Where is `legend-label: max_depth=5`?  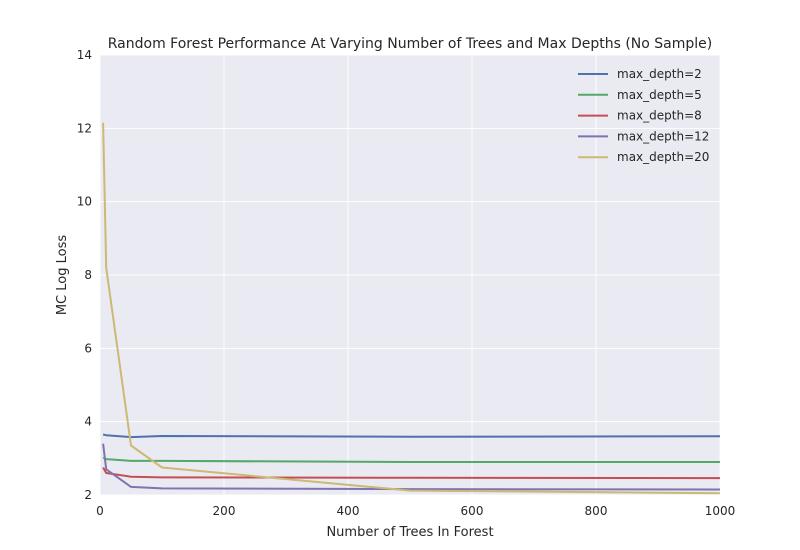
legend-label: max_depth=5 is located at coordinates (659, 95).